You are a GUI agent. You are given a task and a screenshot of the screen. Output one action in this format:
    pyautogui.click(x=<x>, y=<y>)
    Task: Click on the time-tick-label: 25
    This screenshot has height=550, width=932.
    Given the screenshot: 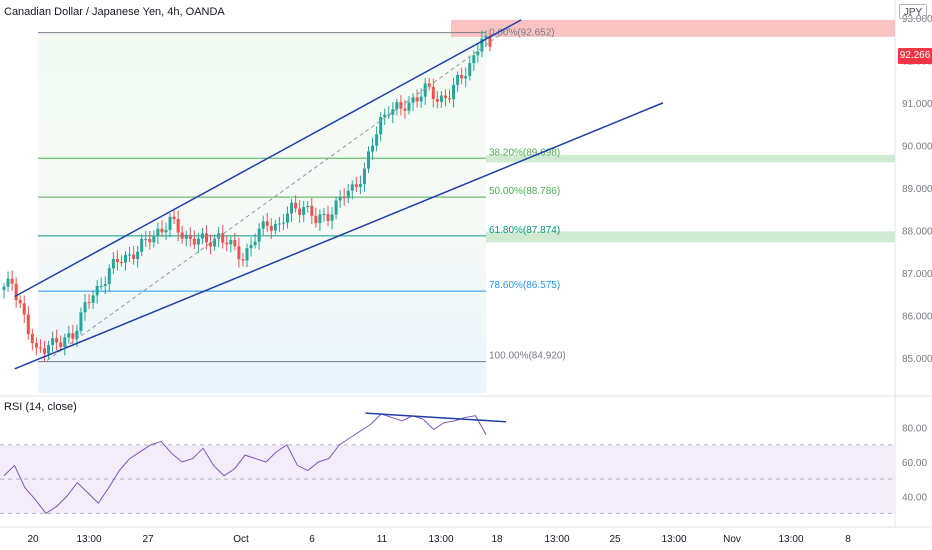 What is the action you would take?
    pyautogui.click(x=615, y=539)
    